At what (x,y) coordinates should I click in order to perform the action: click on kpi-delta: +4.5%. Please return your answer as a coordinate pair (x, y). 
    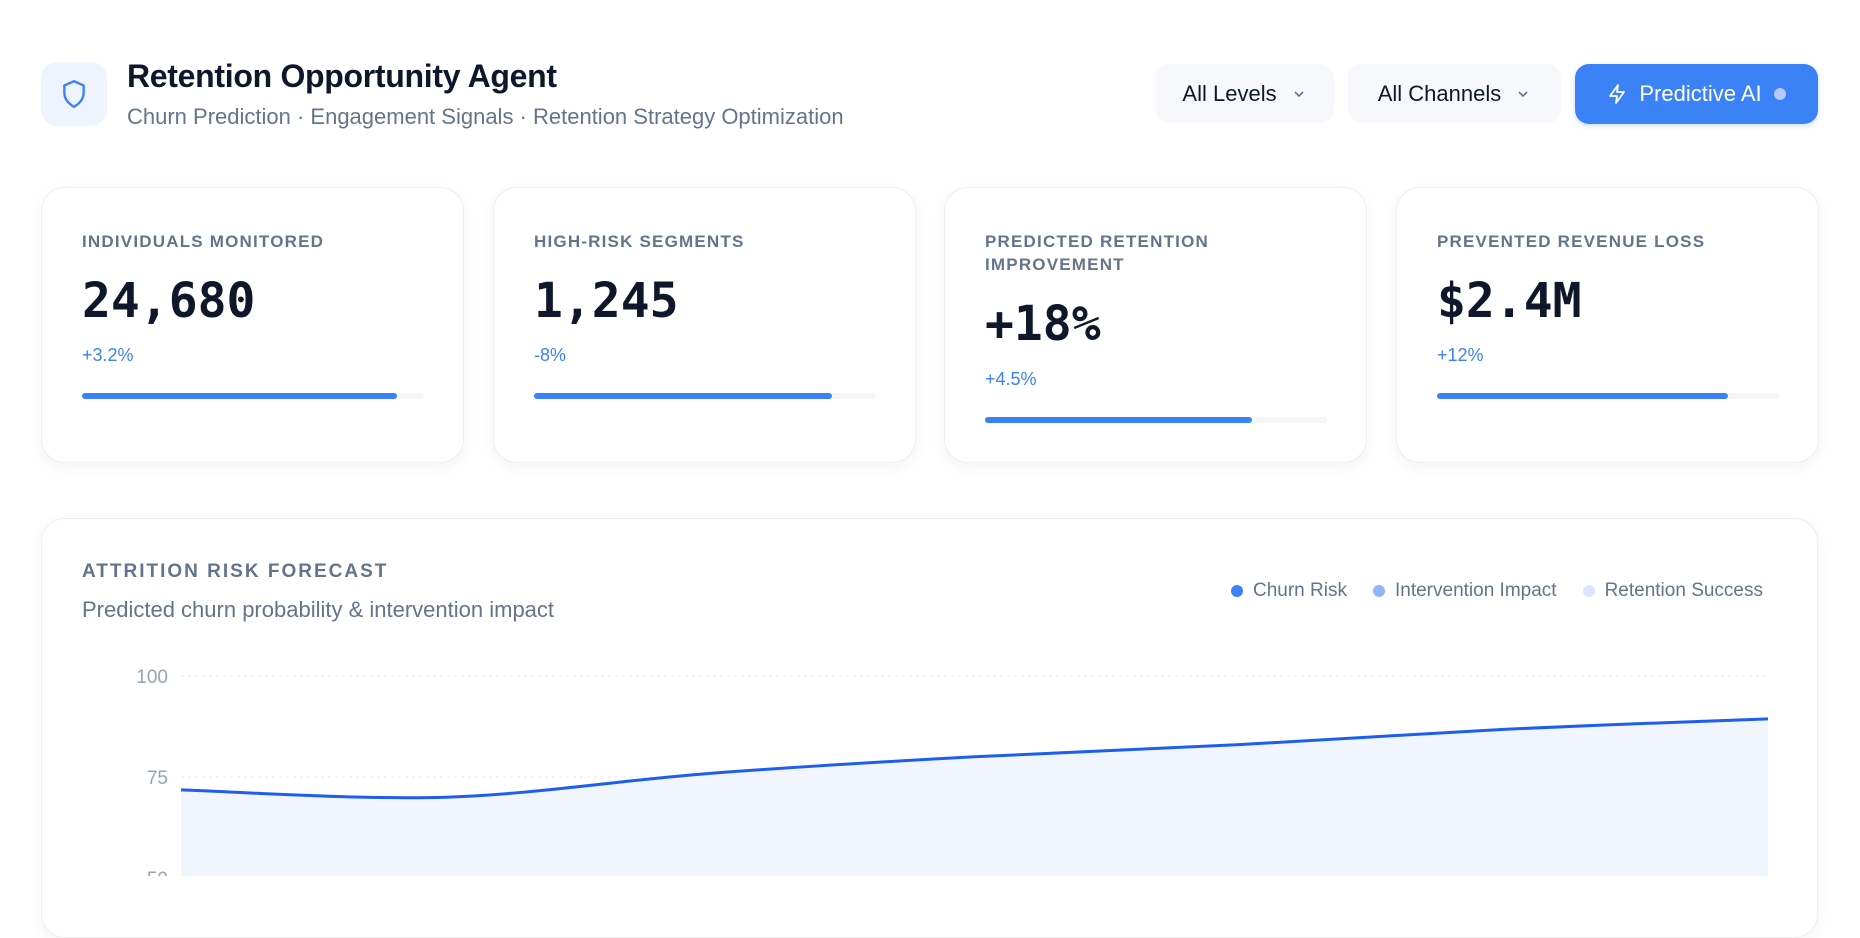
    Looking at the image, I should click on (1011, 379).